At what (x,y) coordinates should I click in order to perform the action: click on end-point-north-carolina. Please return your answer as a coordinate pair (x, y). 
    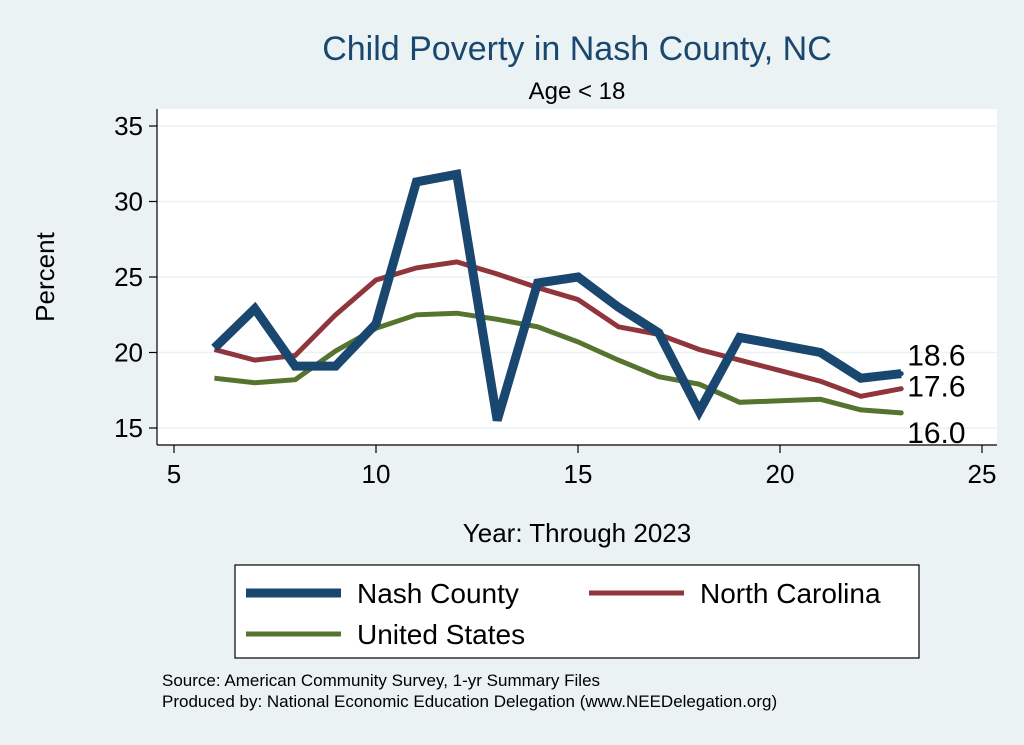
    Looking at the image, I should click on (901, 389).